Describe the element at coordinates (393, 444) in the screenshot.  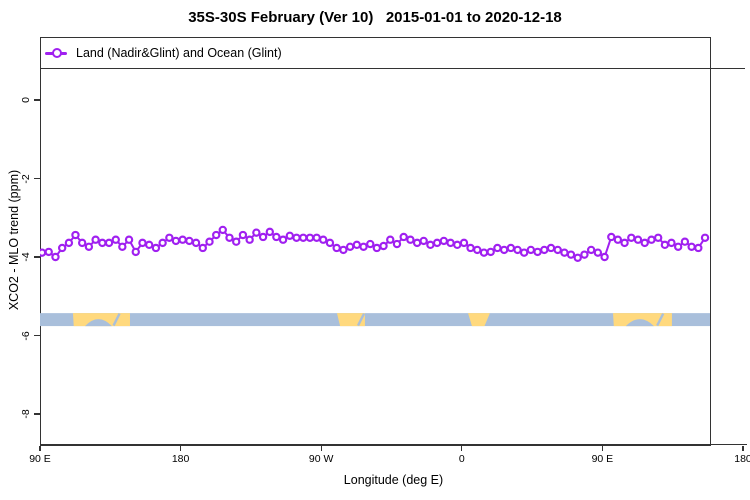
I see `x-axis-line` at that location.